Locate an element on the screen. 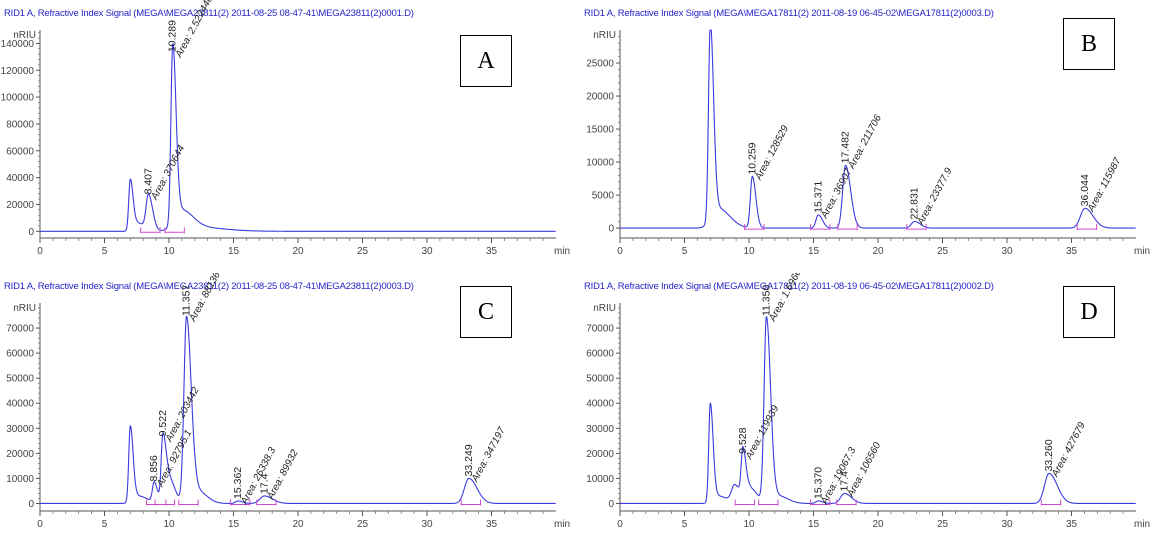 The width and height of the screenshot is (1156, 536). y-tick-label: 40000 is located at coordinates (20, 404).